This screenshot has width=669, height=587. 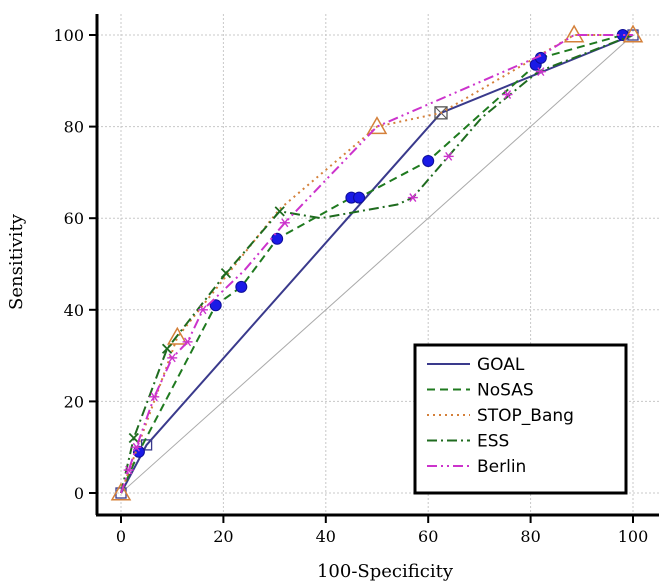 I want to click on legend-label: STOP_Bang, so click(x=525, y=416).